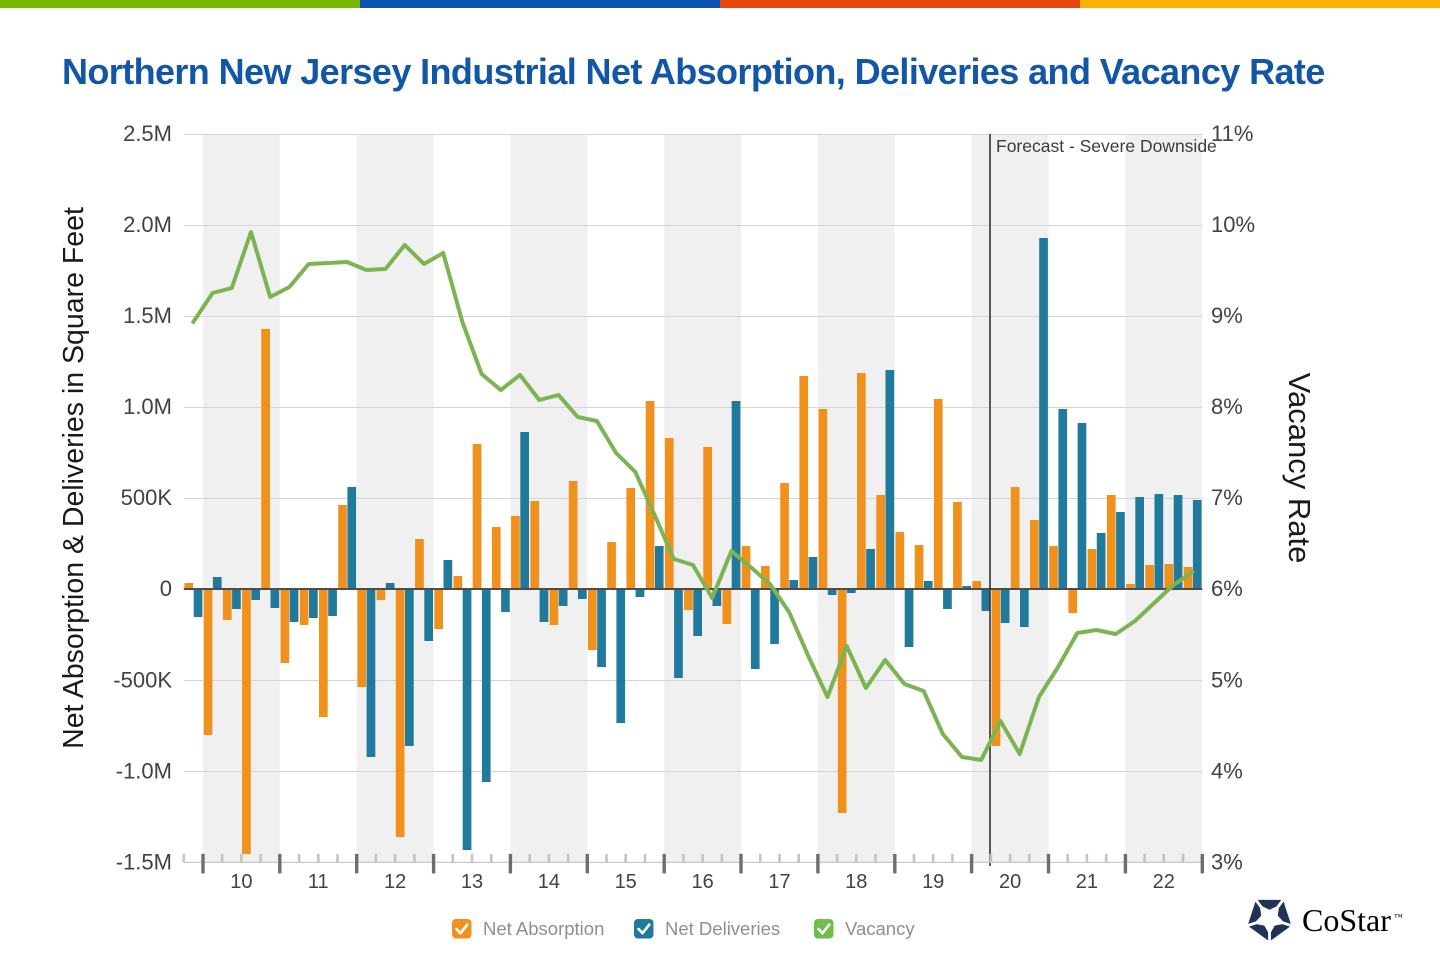  What do you see at coordinates (1227, 770) in the screenshot?
I see `svg-text: 4%` at bounding box center [1227, 770].